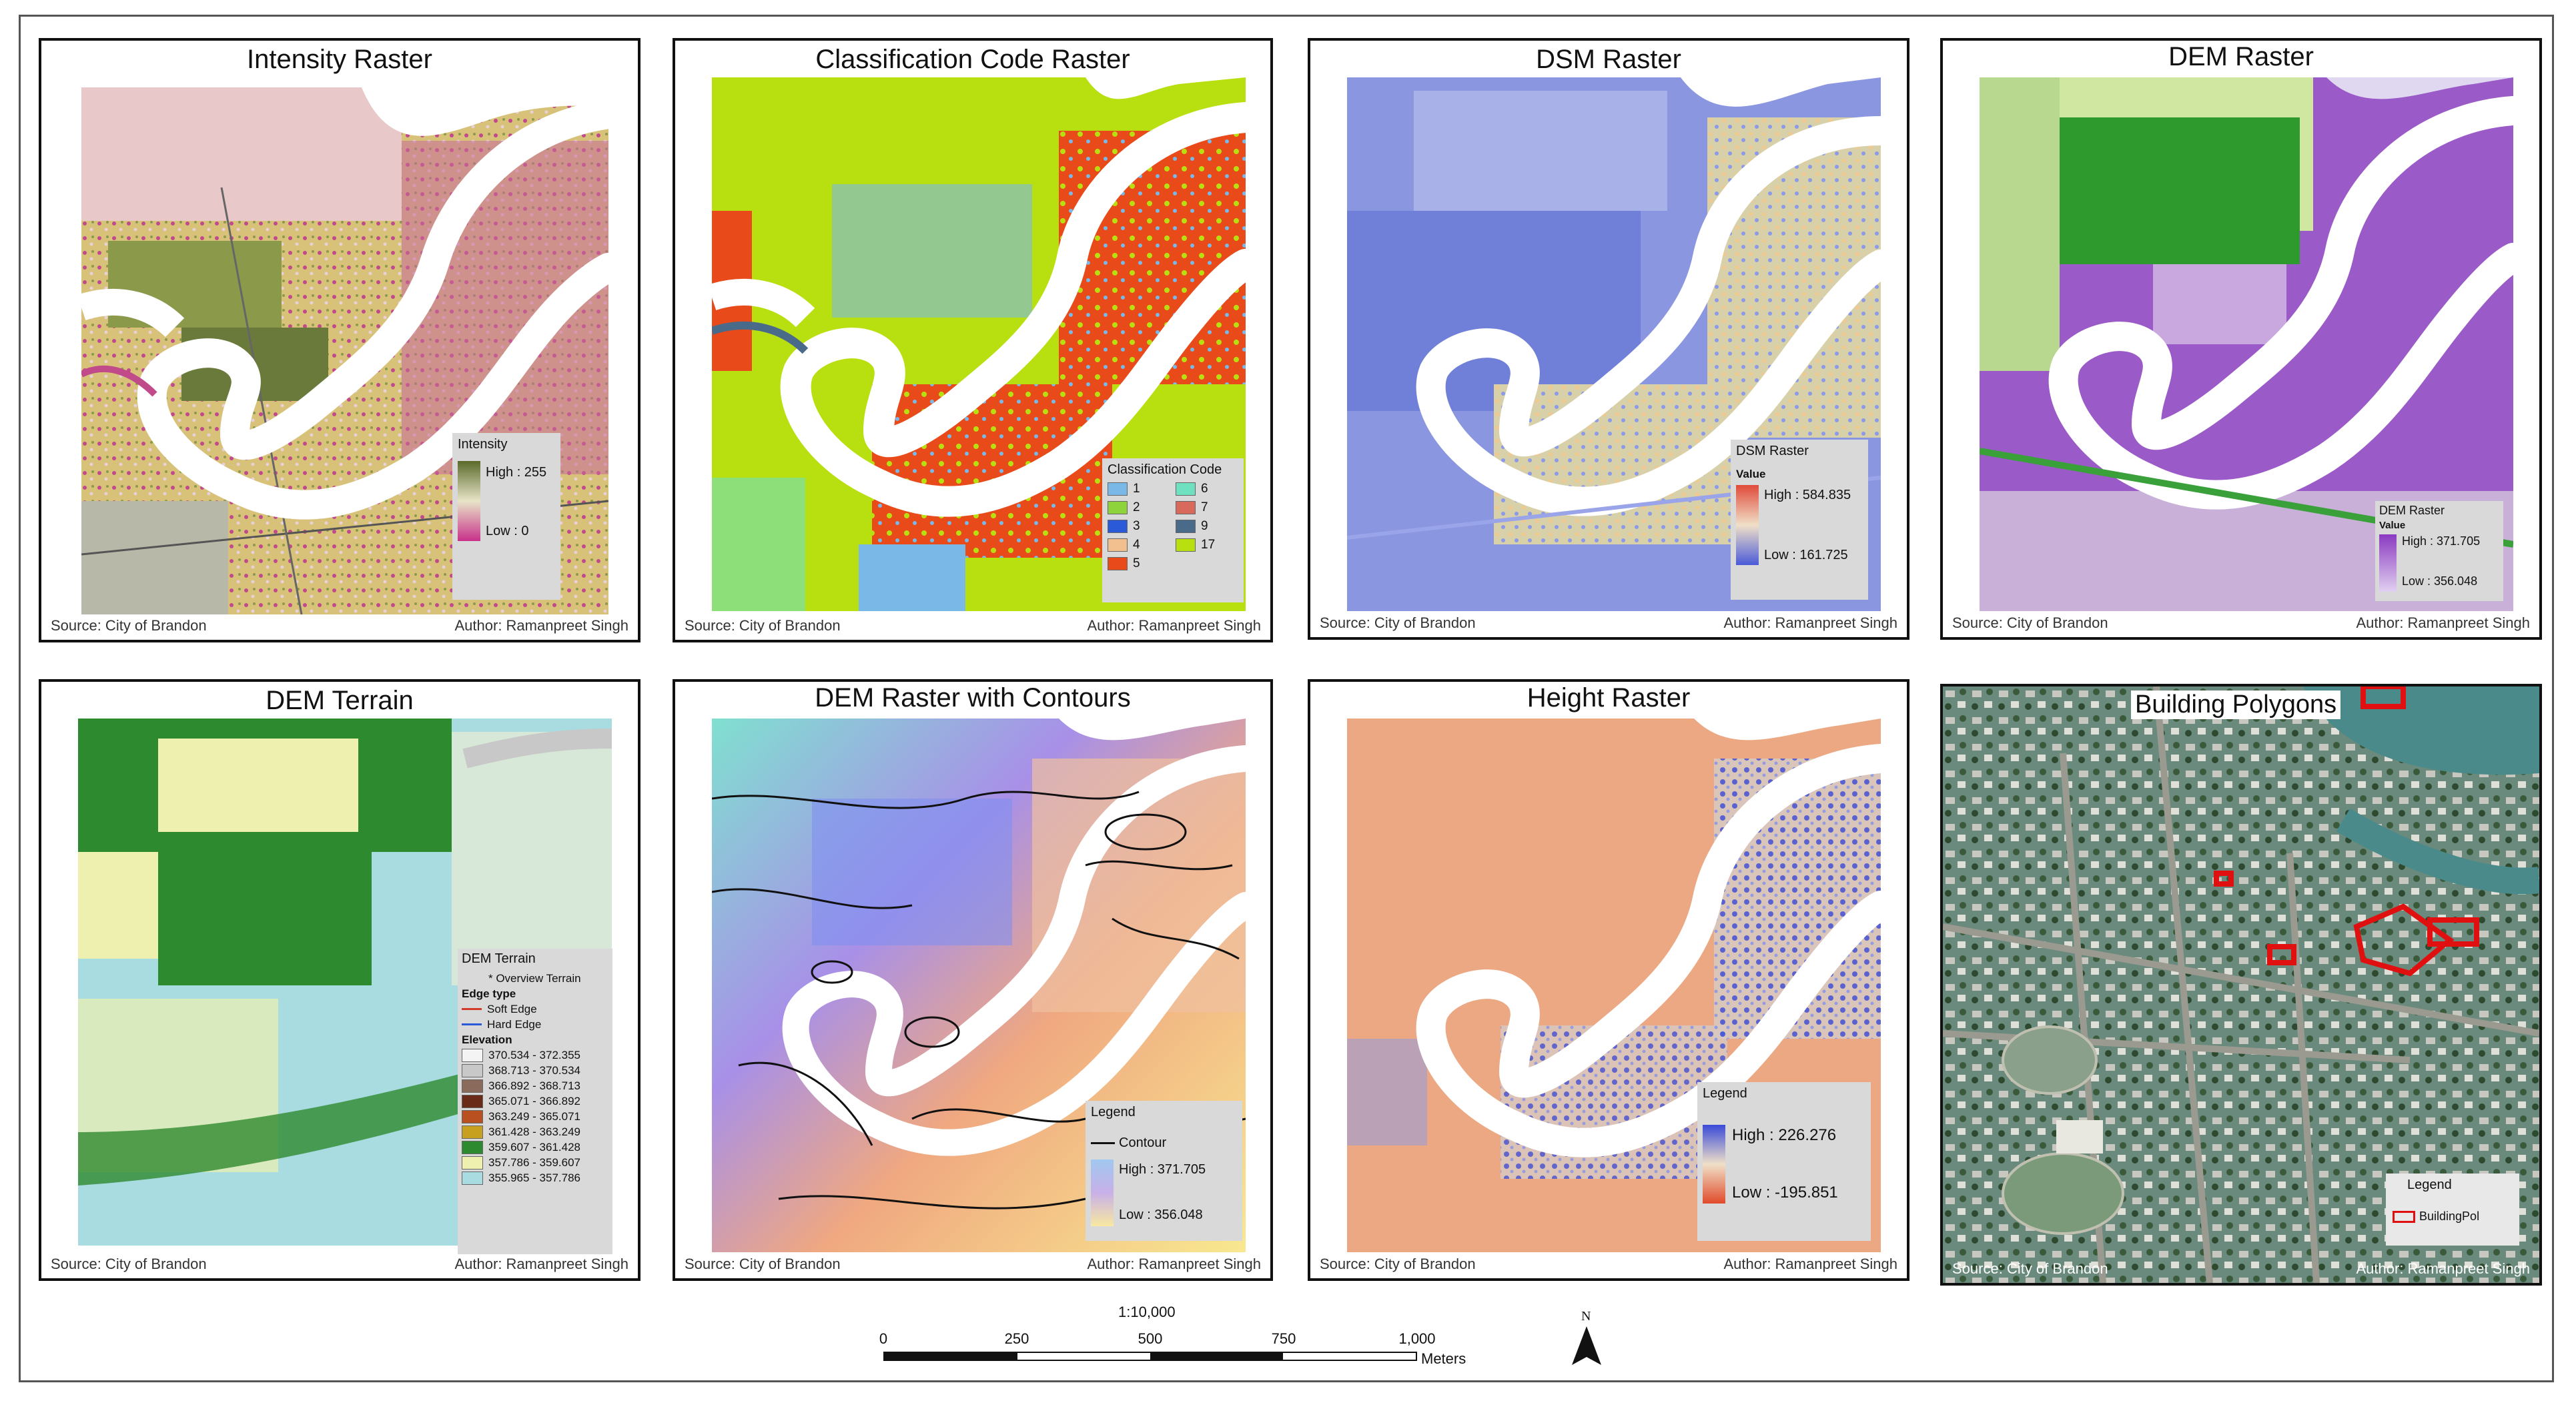 The width and height of the screenshot is (2576, 1401). What do you see at coordinates (2388, 563) in the screenshot?
I see `dem-color-ramp` at bounding box center [2388, 563].